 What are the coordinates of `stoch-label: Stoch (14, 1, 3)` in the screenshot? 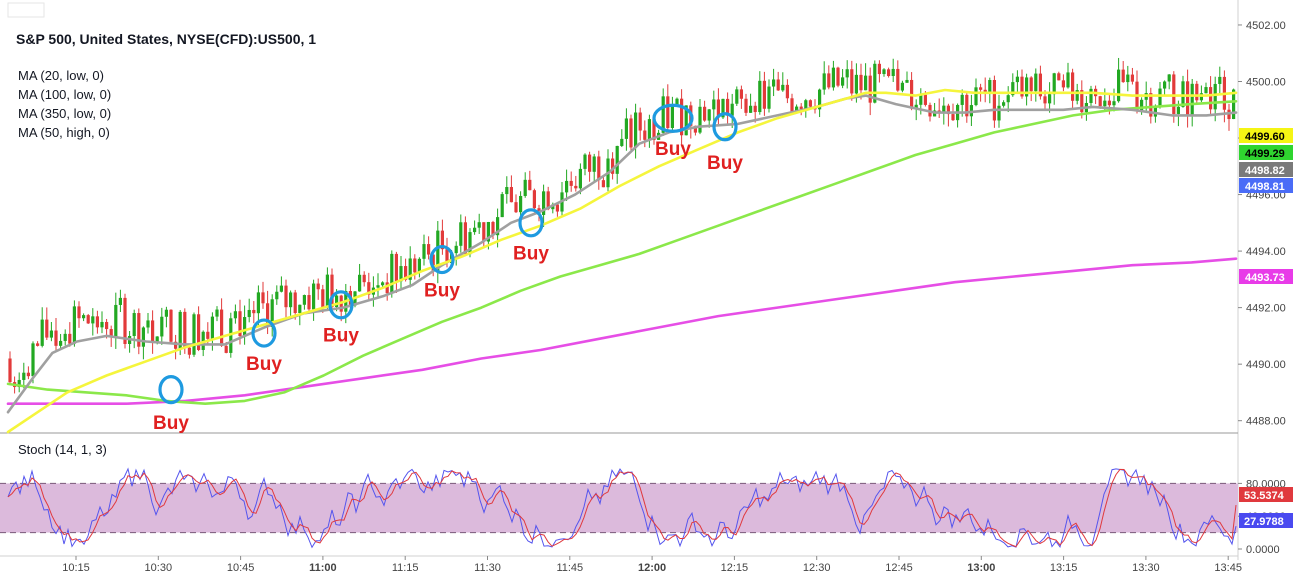 It's located at (62, 449).